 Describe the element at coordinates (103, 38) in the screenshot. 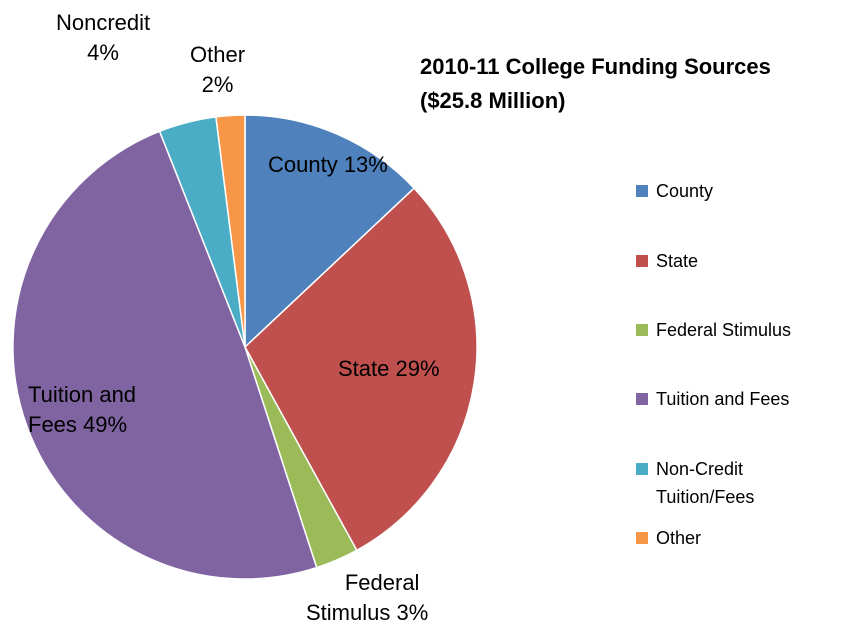

I see `slice-label-noncredit: Noncredit 4%` at that location.